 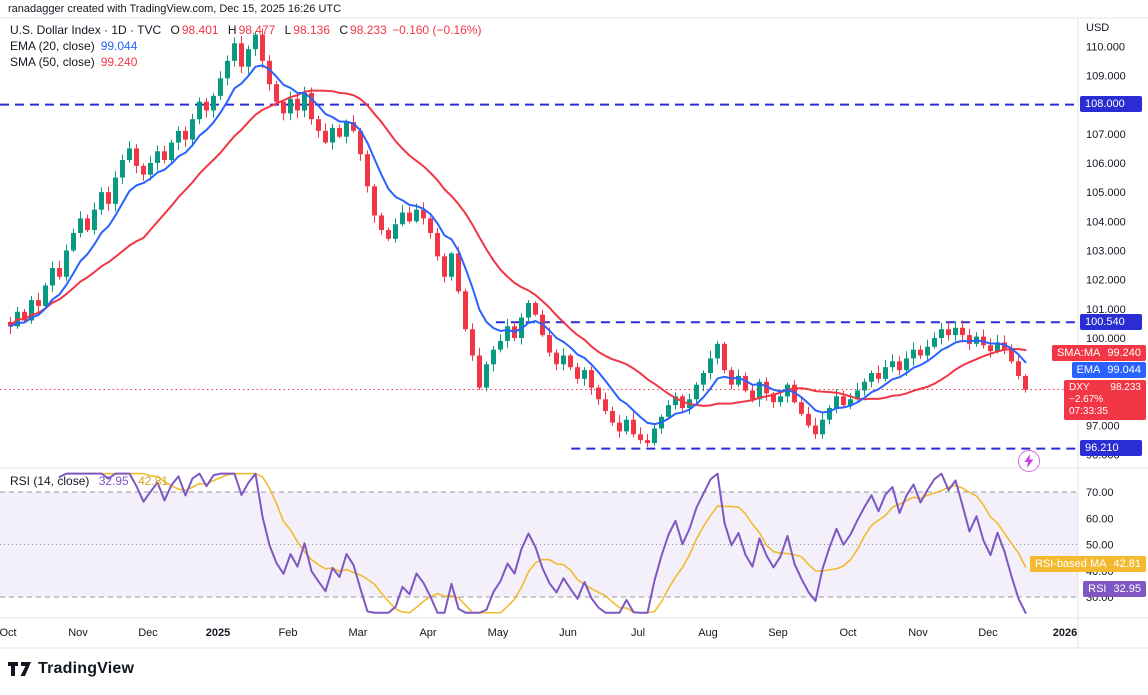 What do you see at coordinates (778, 633) in the screenshot?
I see `month-label: Sep` at bounding box center [778, 633].